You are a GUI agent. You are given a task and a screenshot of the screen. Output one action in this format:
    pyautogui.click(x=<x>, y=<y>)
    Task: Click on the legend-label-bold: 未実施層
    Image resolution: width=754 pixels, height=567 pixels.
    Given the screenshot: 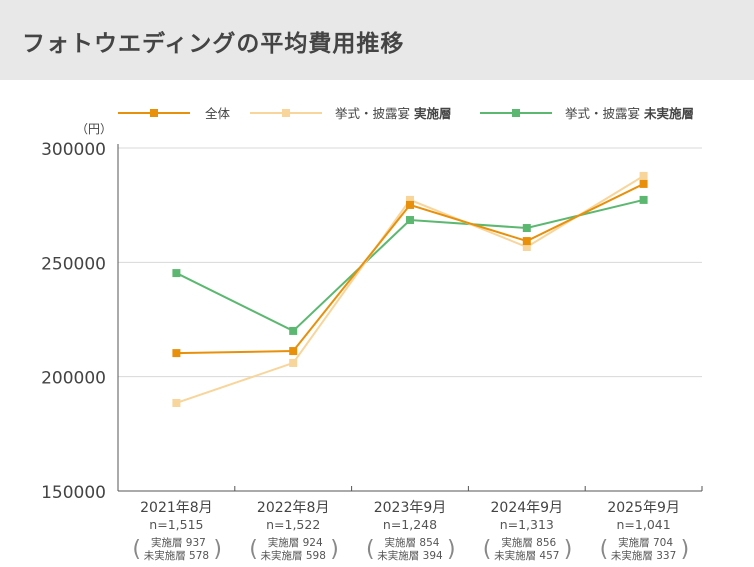 What is the action you would take?
    pyautogui.click(x=668, y=113)
    